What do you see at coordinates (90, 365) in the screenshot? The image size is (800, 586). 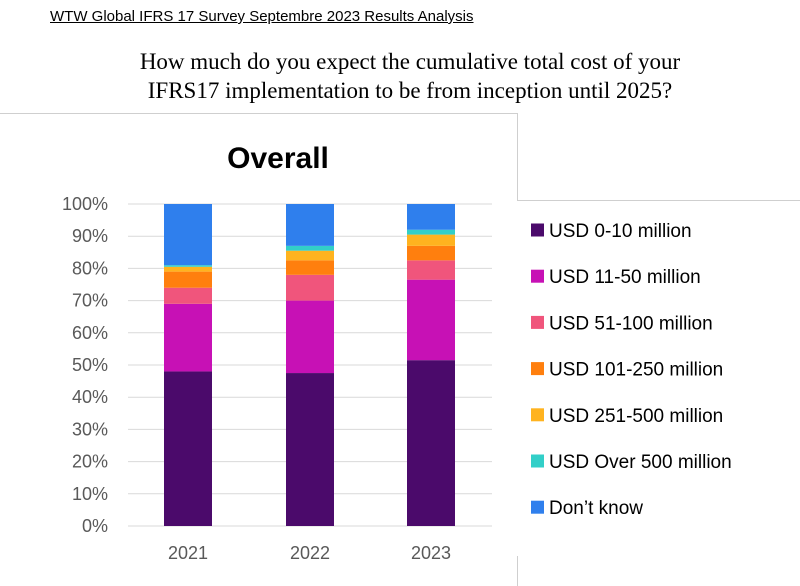 I see `y-tick-label: 50%` at bounding box center [90, 365].